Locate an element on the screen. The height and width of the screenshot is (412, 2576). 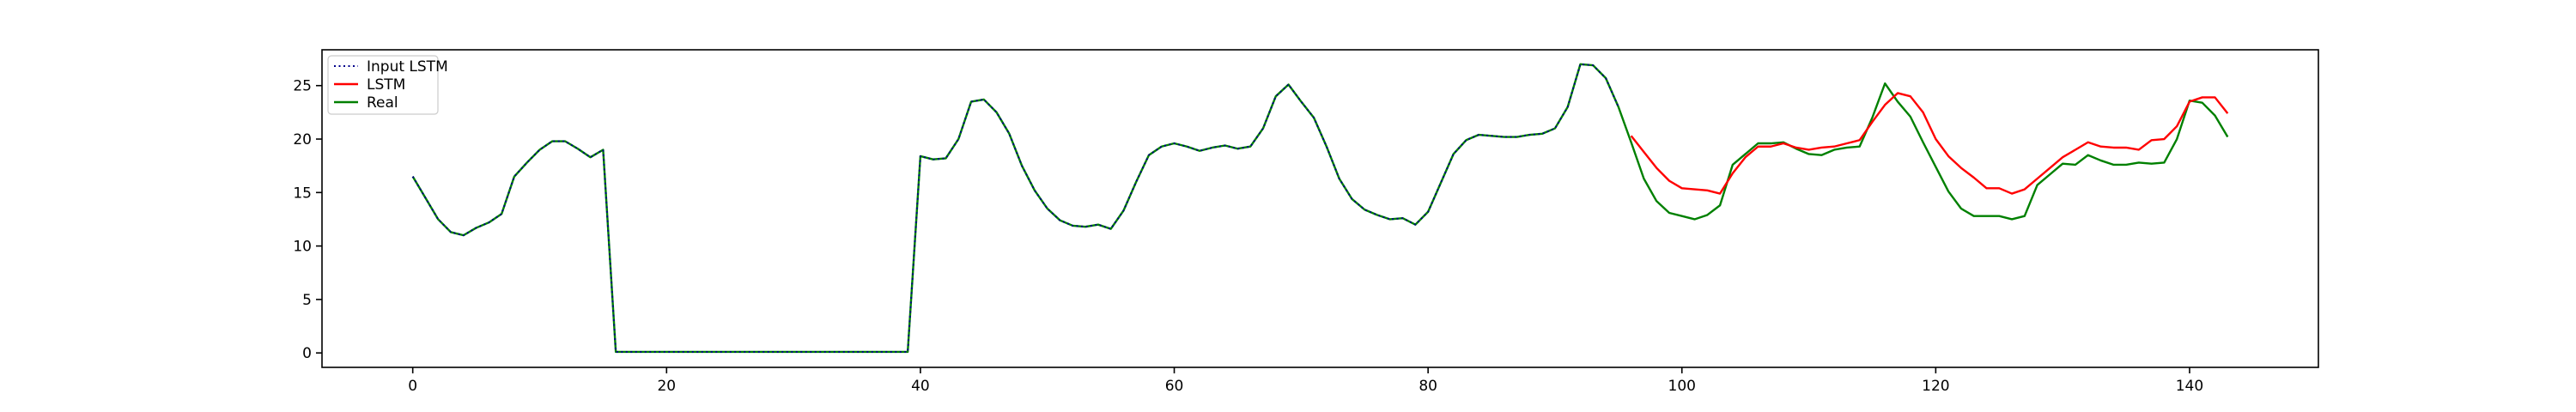
y-tick-label: 0 is located at coordinates (307, 353).